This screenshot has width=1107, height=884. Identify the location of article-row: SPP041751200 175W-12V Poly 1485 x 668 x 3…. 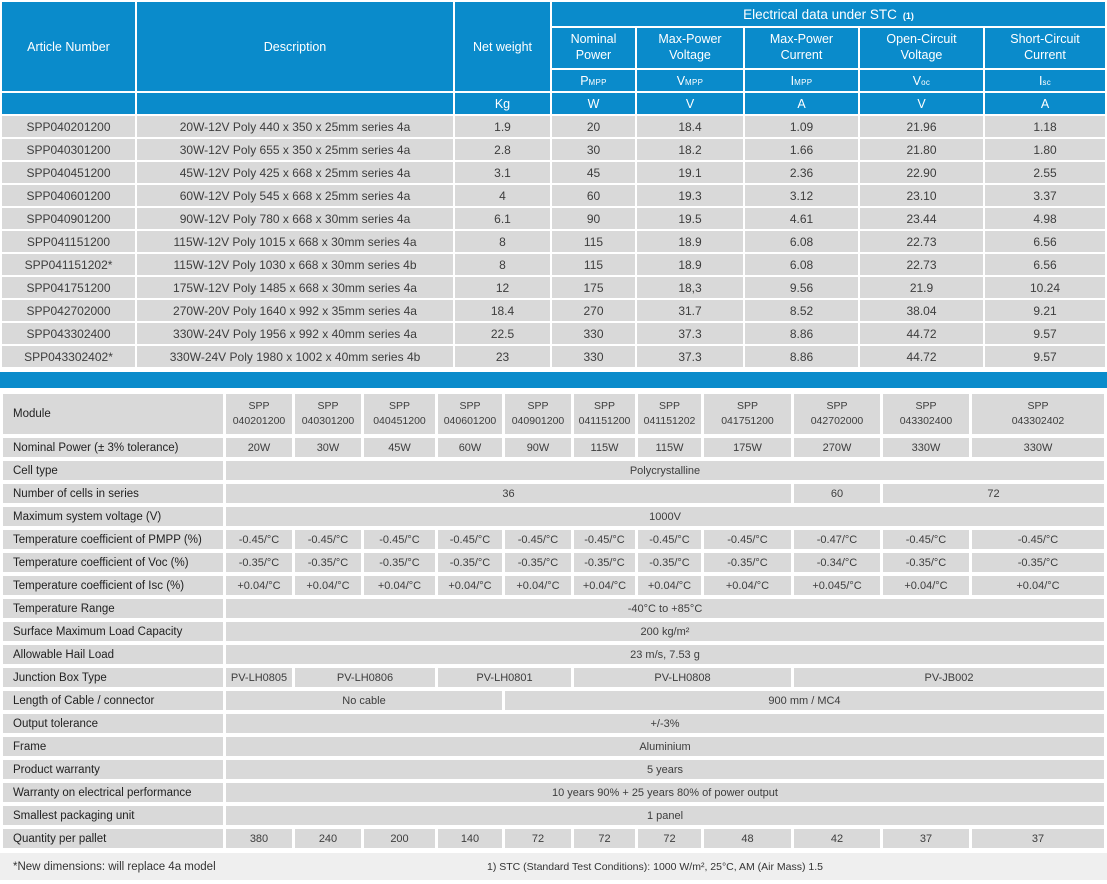
(554, 287).